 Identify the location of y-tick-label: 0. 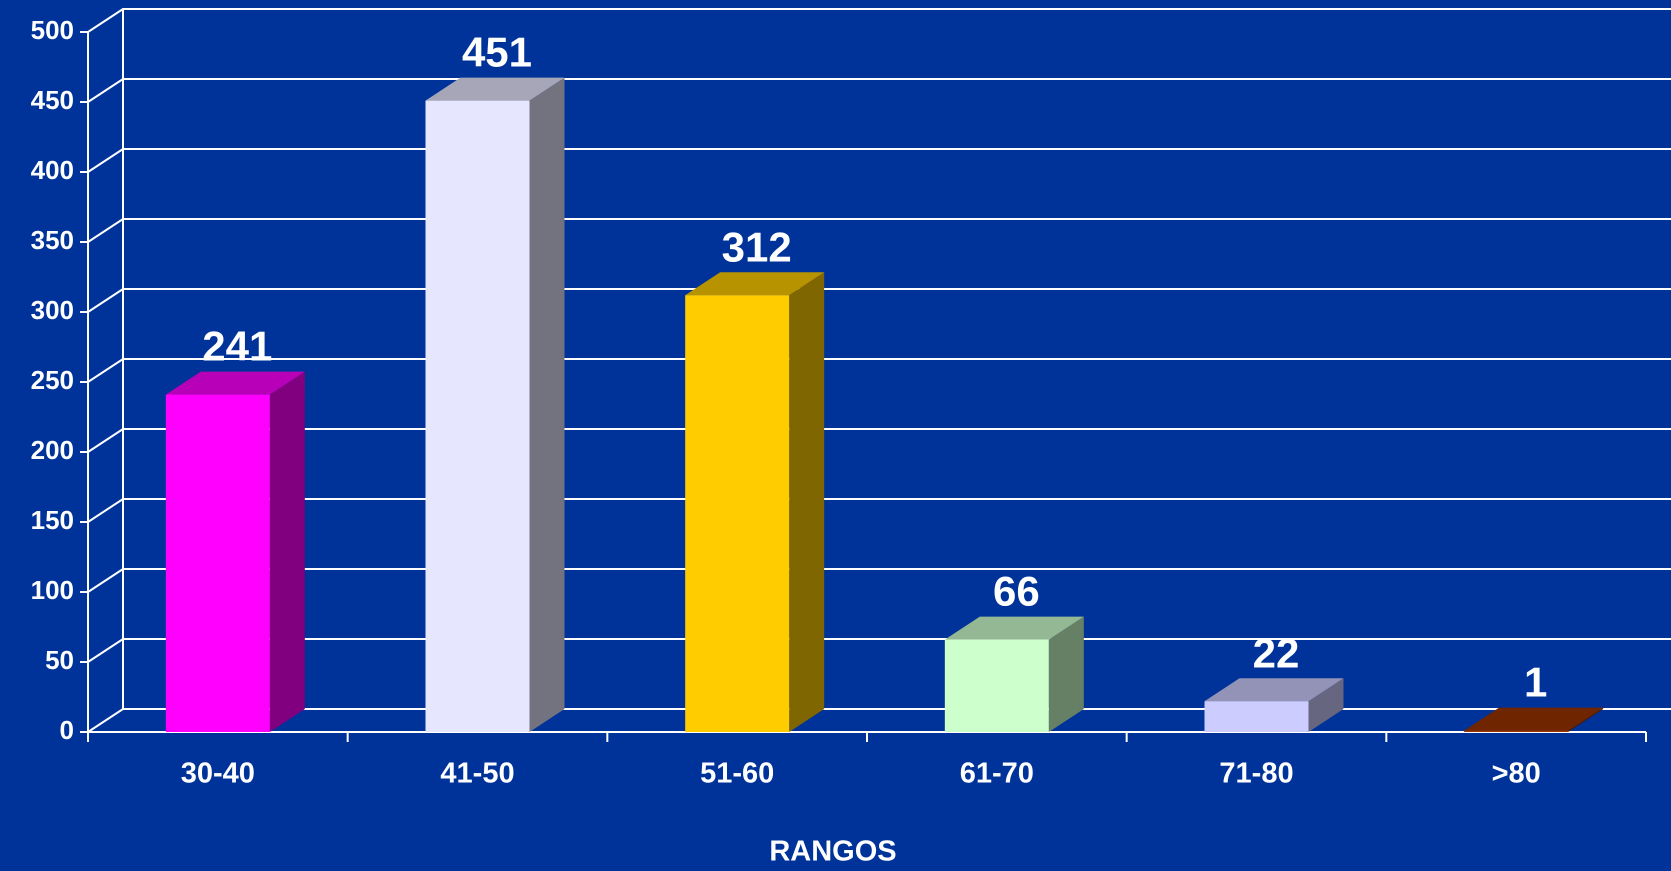
(67, 730).